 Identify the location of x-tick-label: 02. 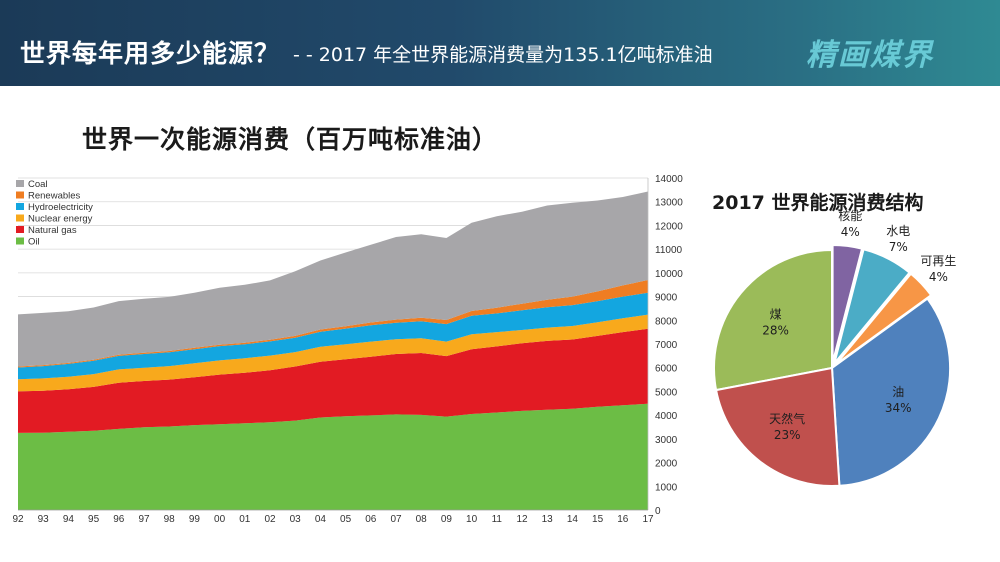
(270, 519).